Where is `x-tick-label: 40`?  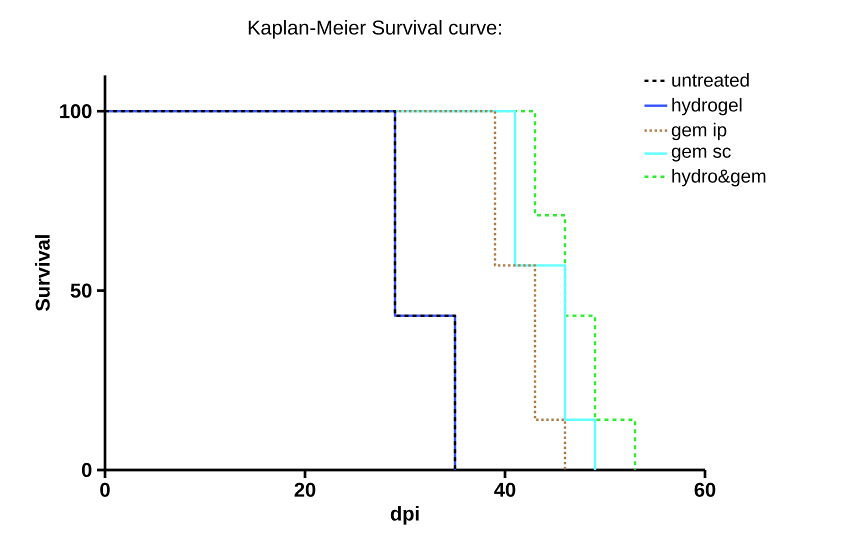
x-tick-label: 40 is located at coordinates (505, 489).